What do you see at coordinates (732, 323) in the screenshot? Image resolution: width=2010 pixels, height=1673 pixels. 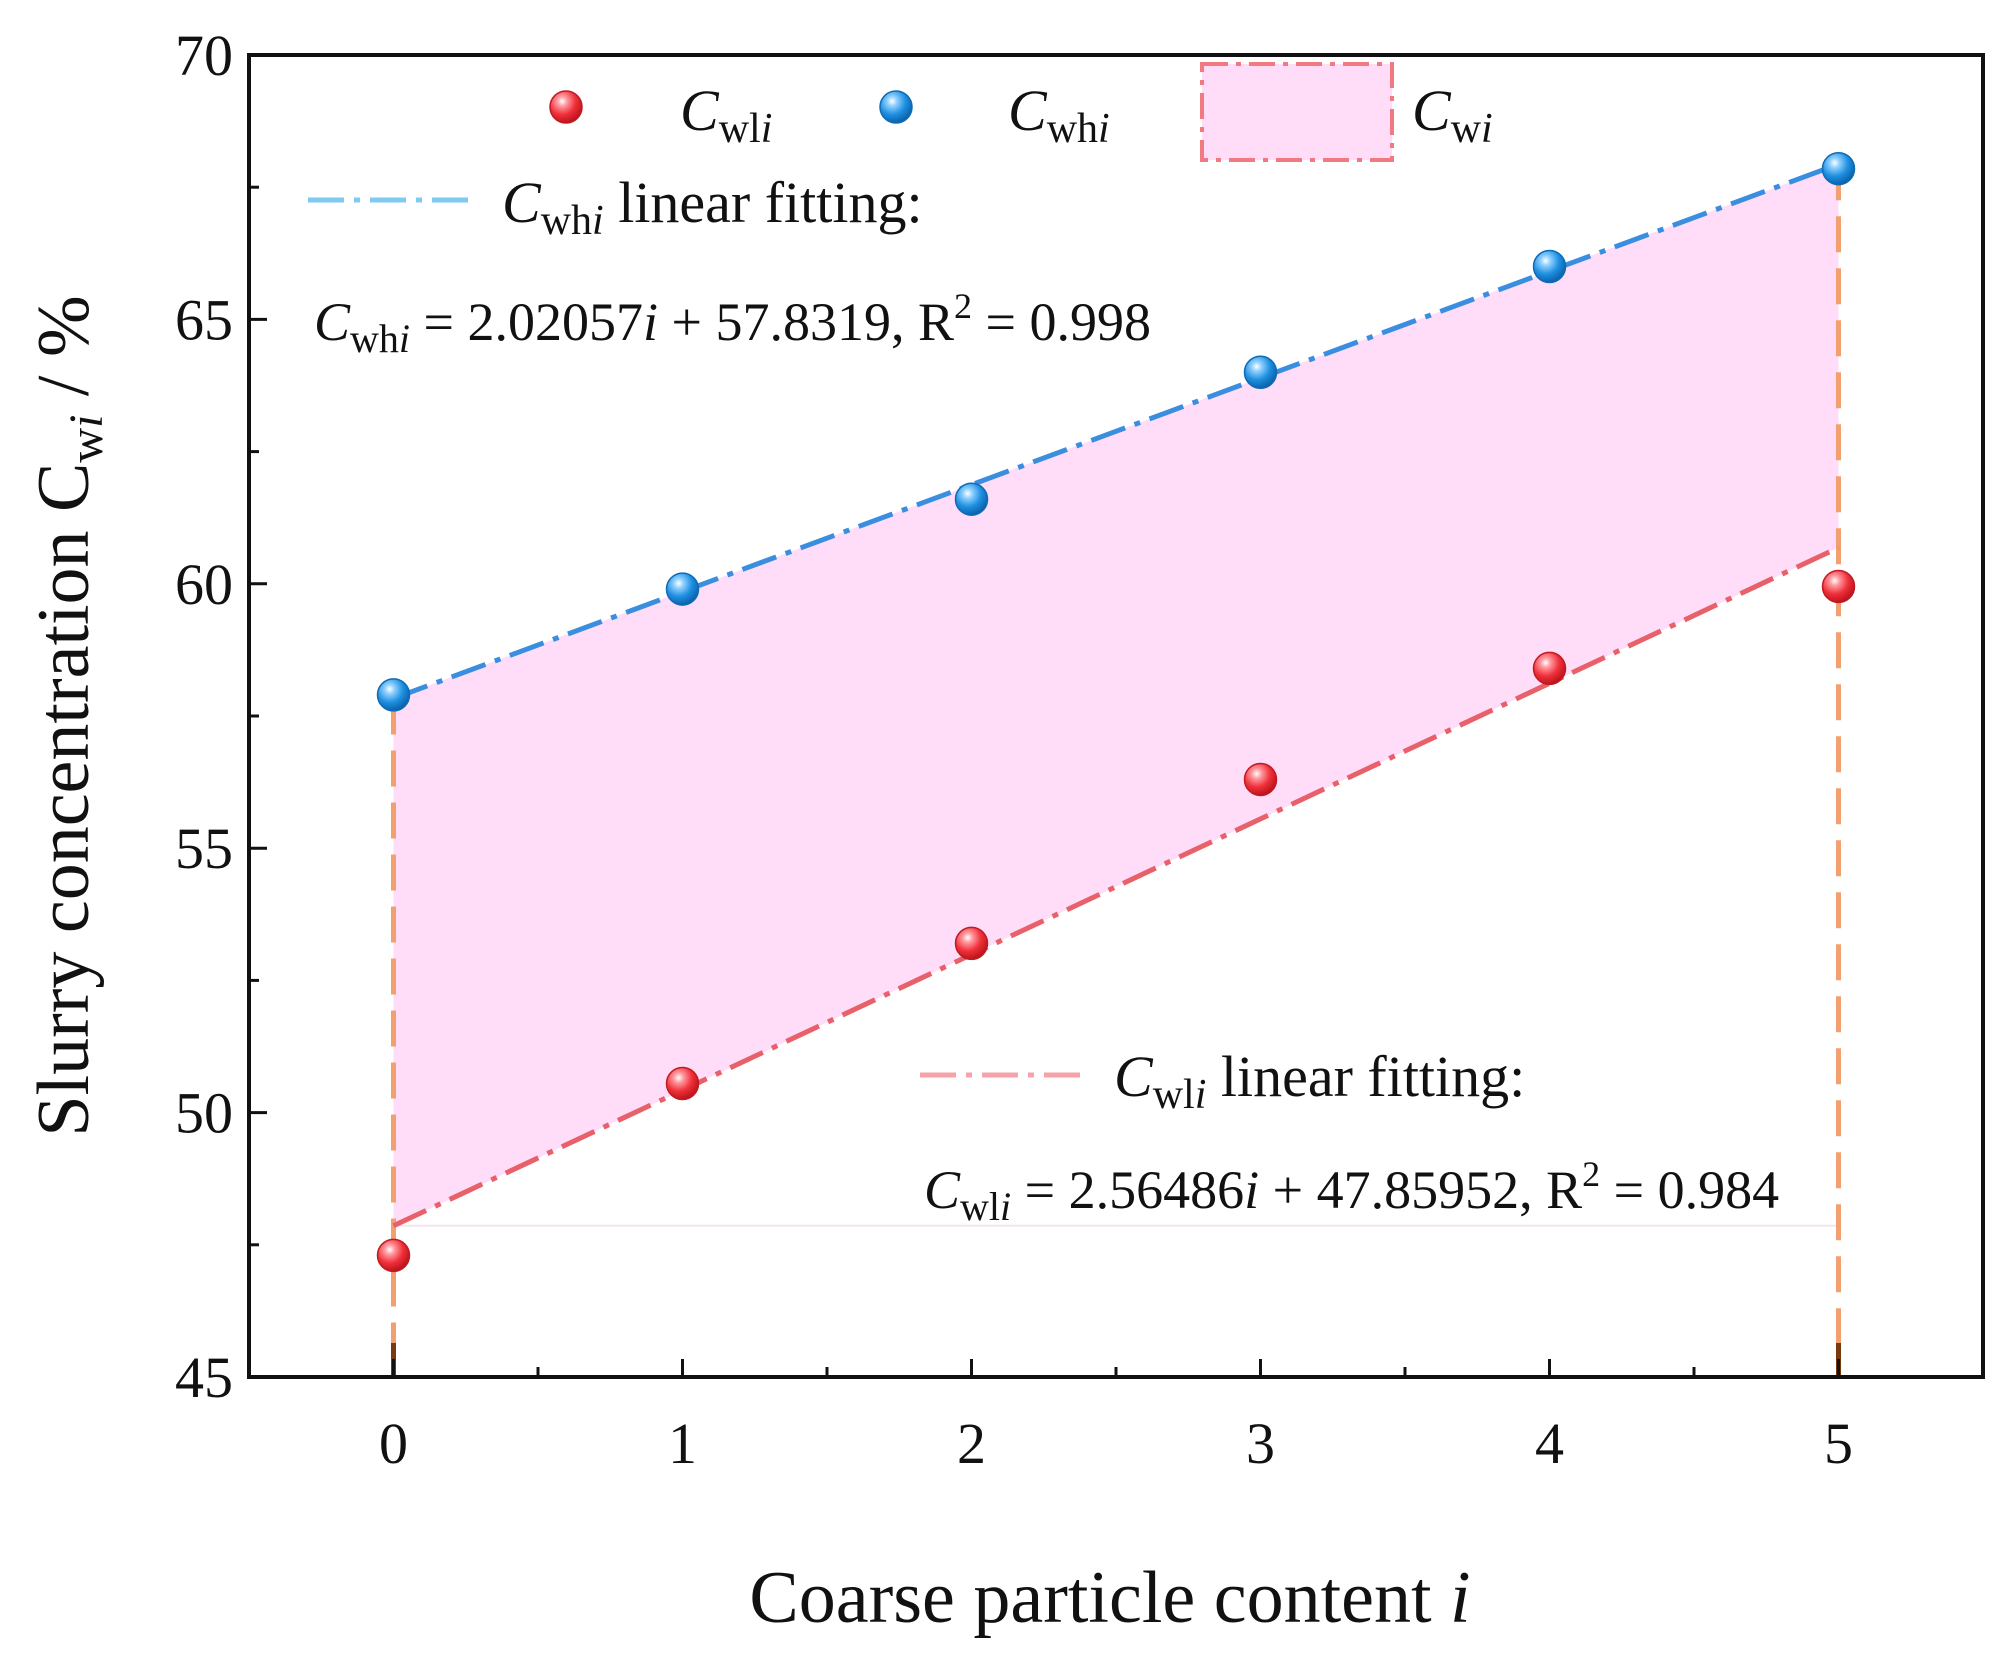 I see `cwhi-fit-equation: Cwhi = 2.02057i + 57.8319, R2 = 0.998` at bounding box center [732, 323].